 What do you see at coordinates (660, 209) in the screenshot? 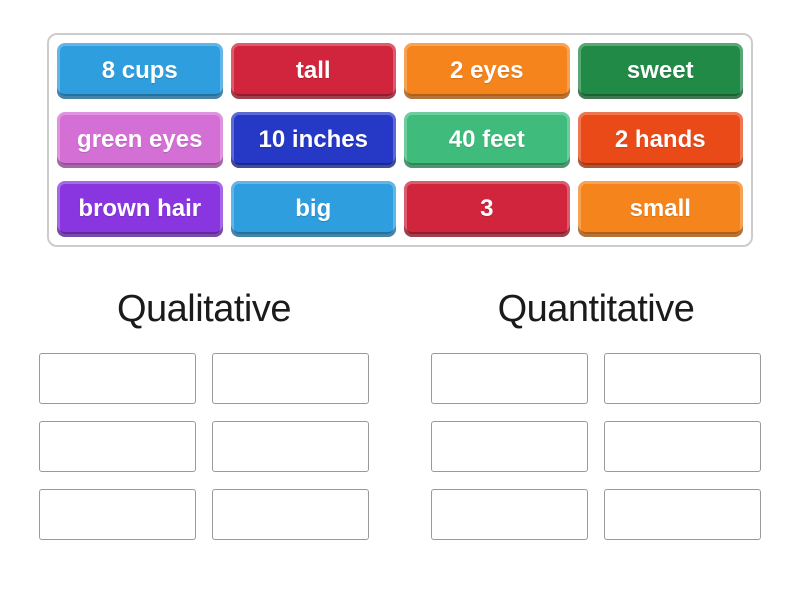
I see `tile-small: small` at bounding box center [660, 209].